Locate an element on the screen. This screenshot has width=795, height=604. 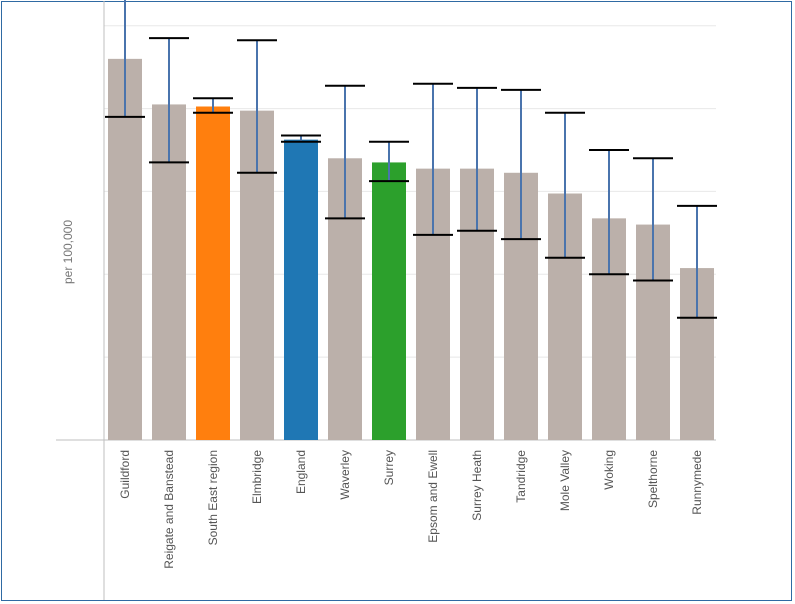
x-tick-label: South East region is located at coordinates (213, 497).